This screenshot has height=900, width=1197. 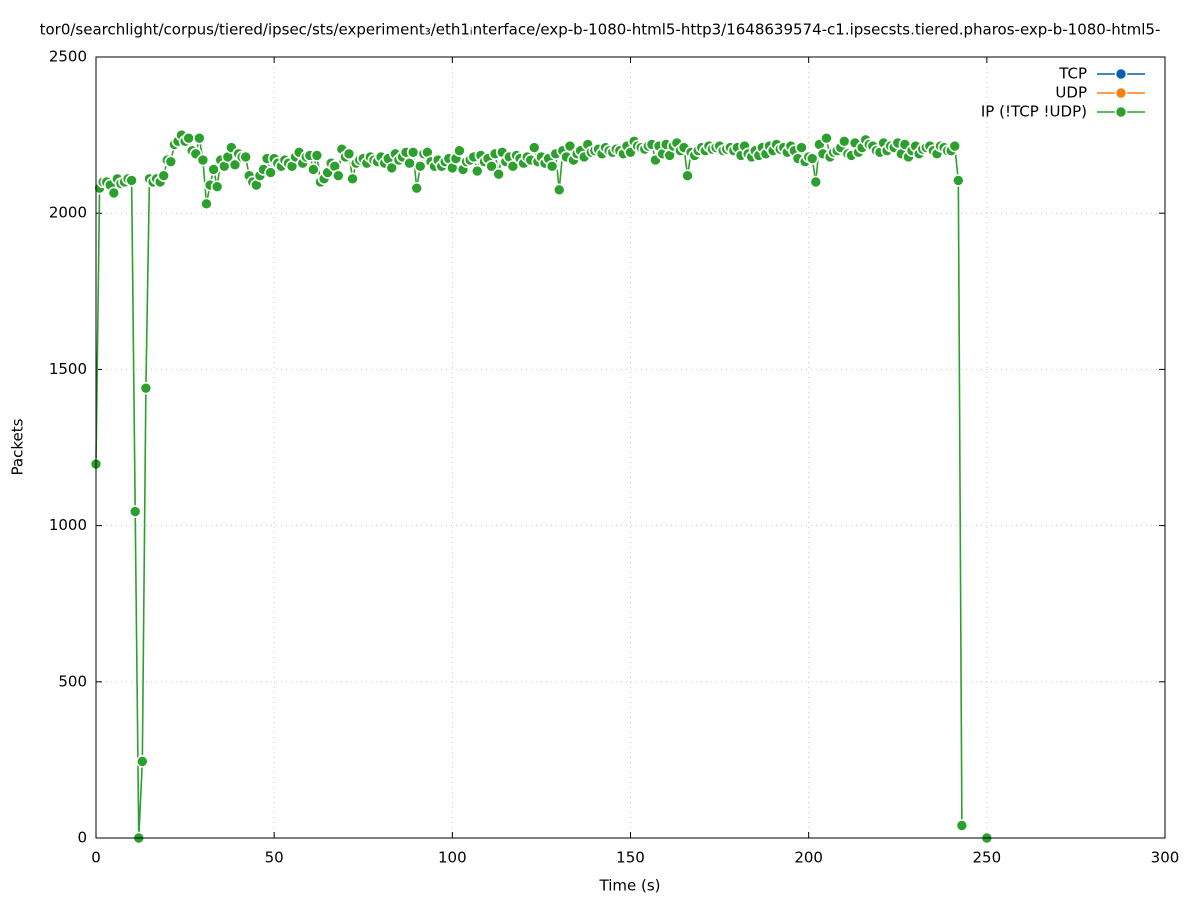 I want to click on y-tick-label: 1500, so click(x=68, y=369).